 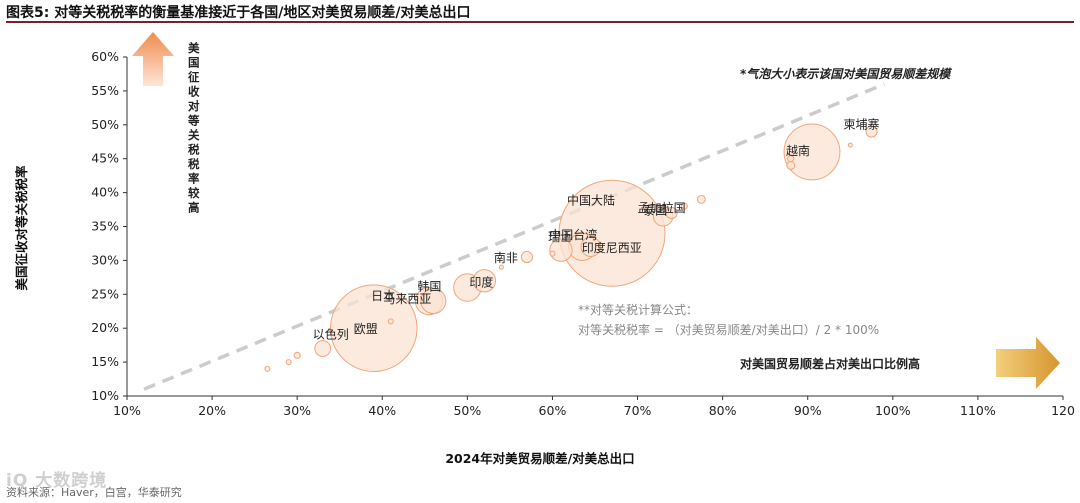 I want to click on x-tick-label: 90%, so click(x=808, y=410).